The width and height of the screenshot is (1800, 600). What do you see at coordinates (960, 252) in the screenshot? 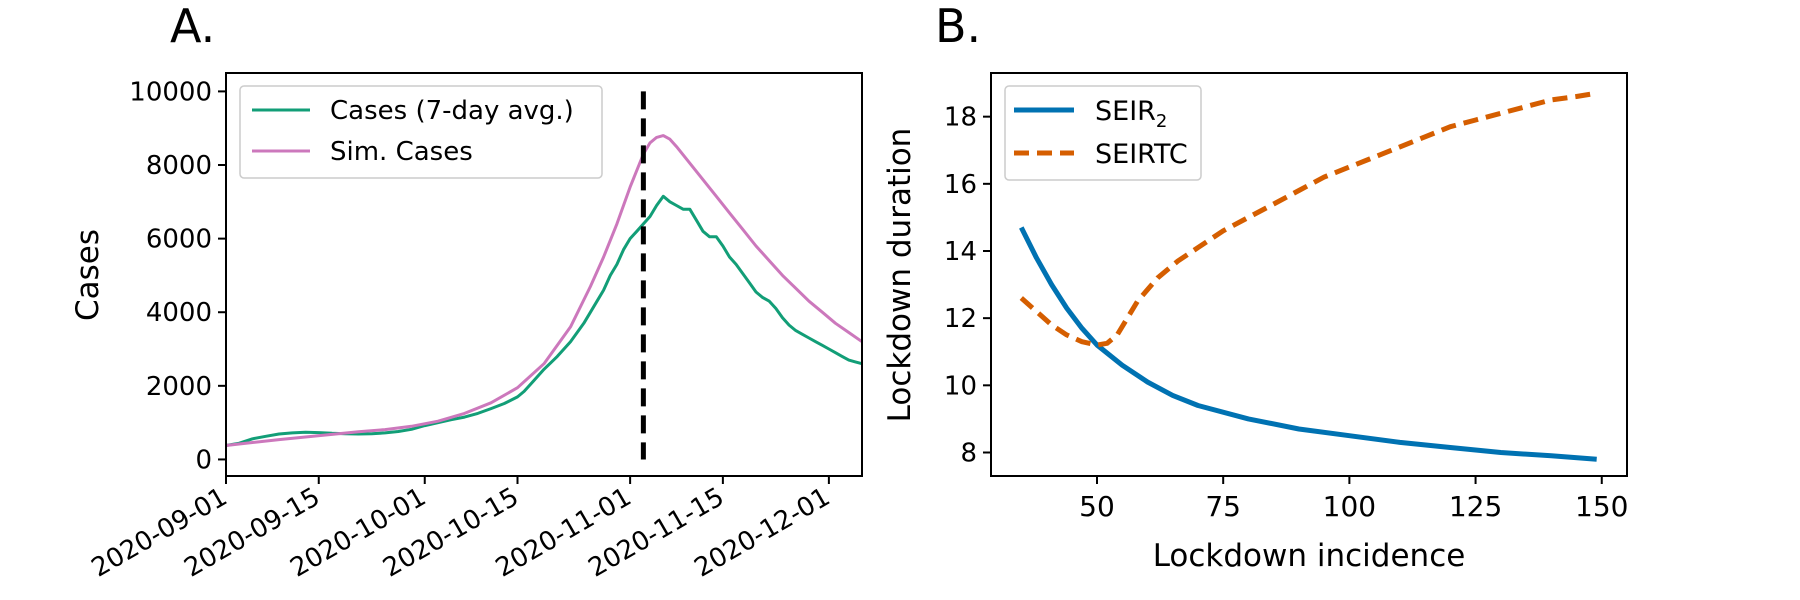
I see `panel-b-y-tick-label-14: 14` at bounding box center [960, 252].